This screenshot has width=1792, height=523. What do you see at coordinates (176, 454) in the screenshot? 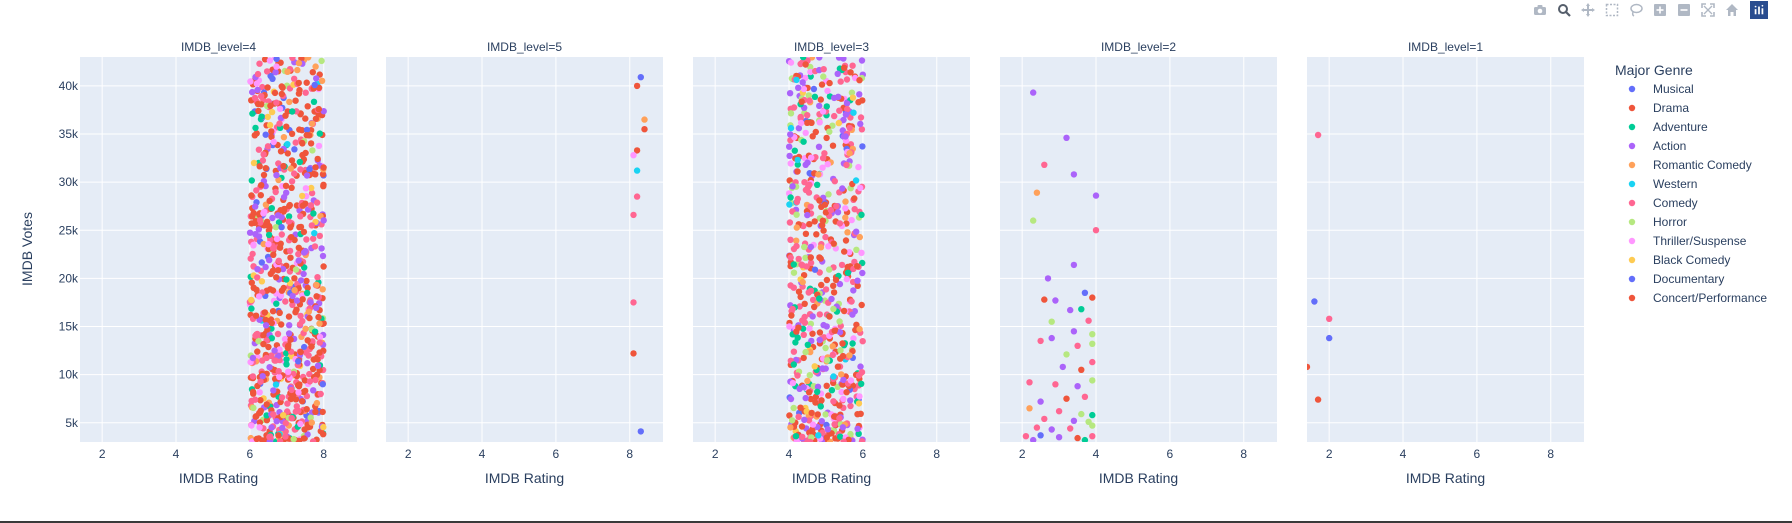
I see `x-tick-label: 4` at bounding box center [176, 454].